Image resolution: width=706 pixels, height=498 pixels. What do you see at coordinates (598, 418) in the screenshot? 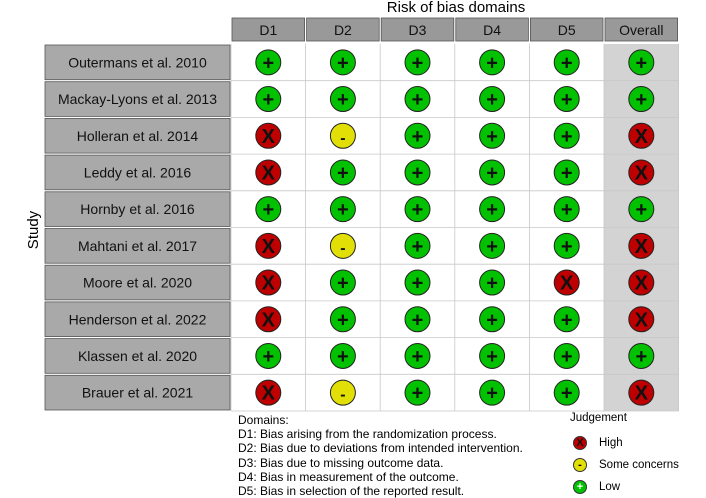
I see `judgement-legend-title: Judgement` at bounding box center [598, 418].